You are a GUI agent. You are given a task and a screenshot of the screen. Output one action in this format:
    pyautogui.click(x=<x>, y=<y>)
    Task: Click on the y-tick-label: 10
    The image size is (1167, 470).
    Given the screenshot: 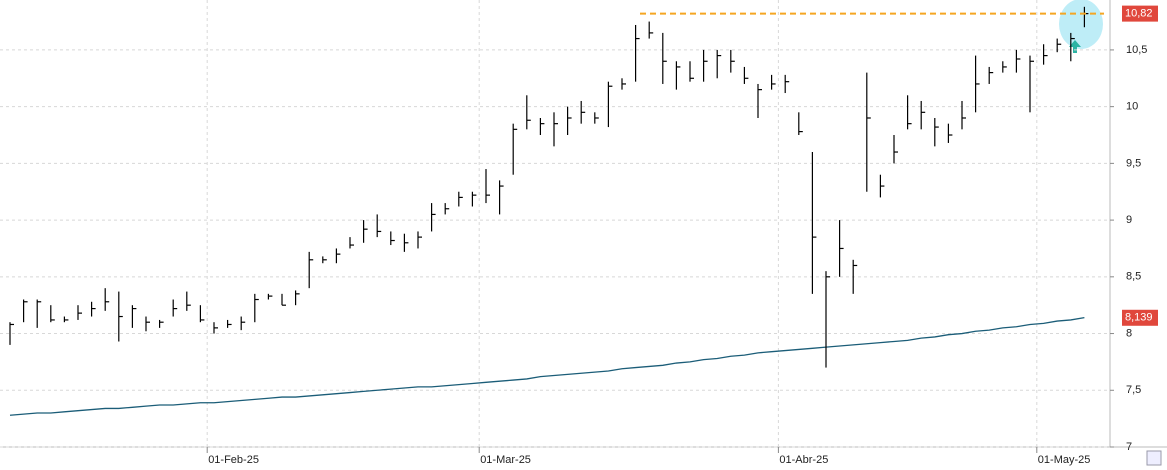 What is the action you would take?
    pyautogui.click(x=1132, y=107)
    